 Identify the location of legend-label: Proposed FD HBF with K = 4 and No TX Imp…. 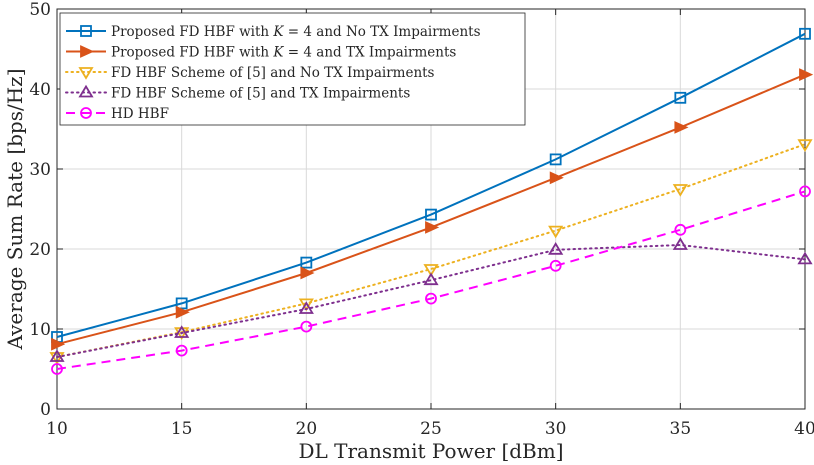
(296, 32).